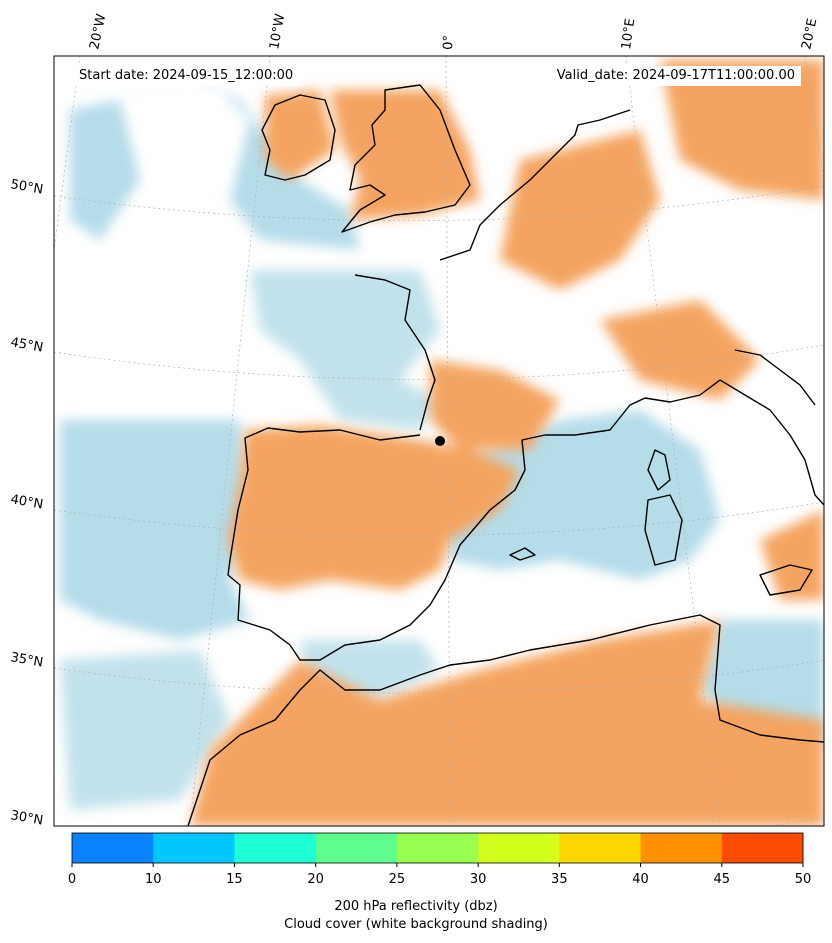  I want to click on cloud-region-west-band, so click(105, 170).